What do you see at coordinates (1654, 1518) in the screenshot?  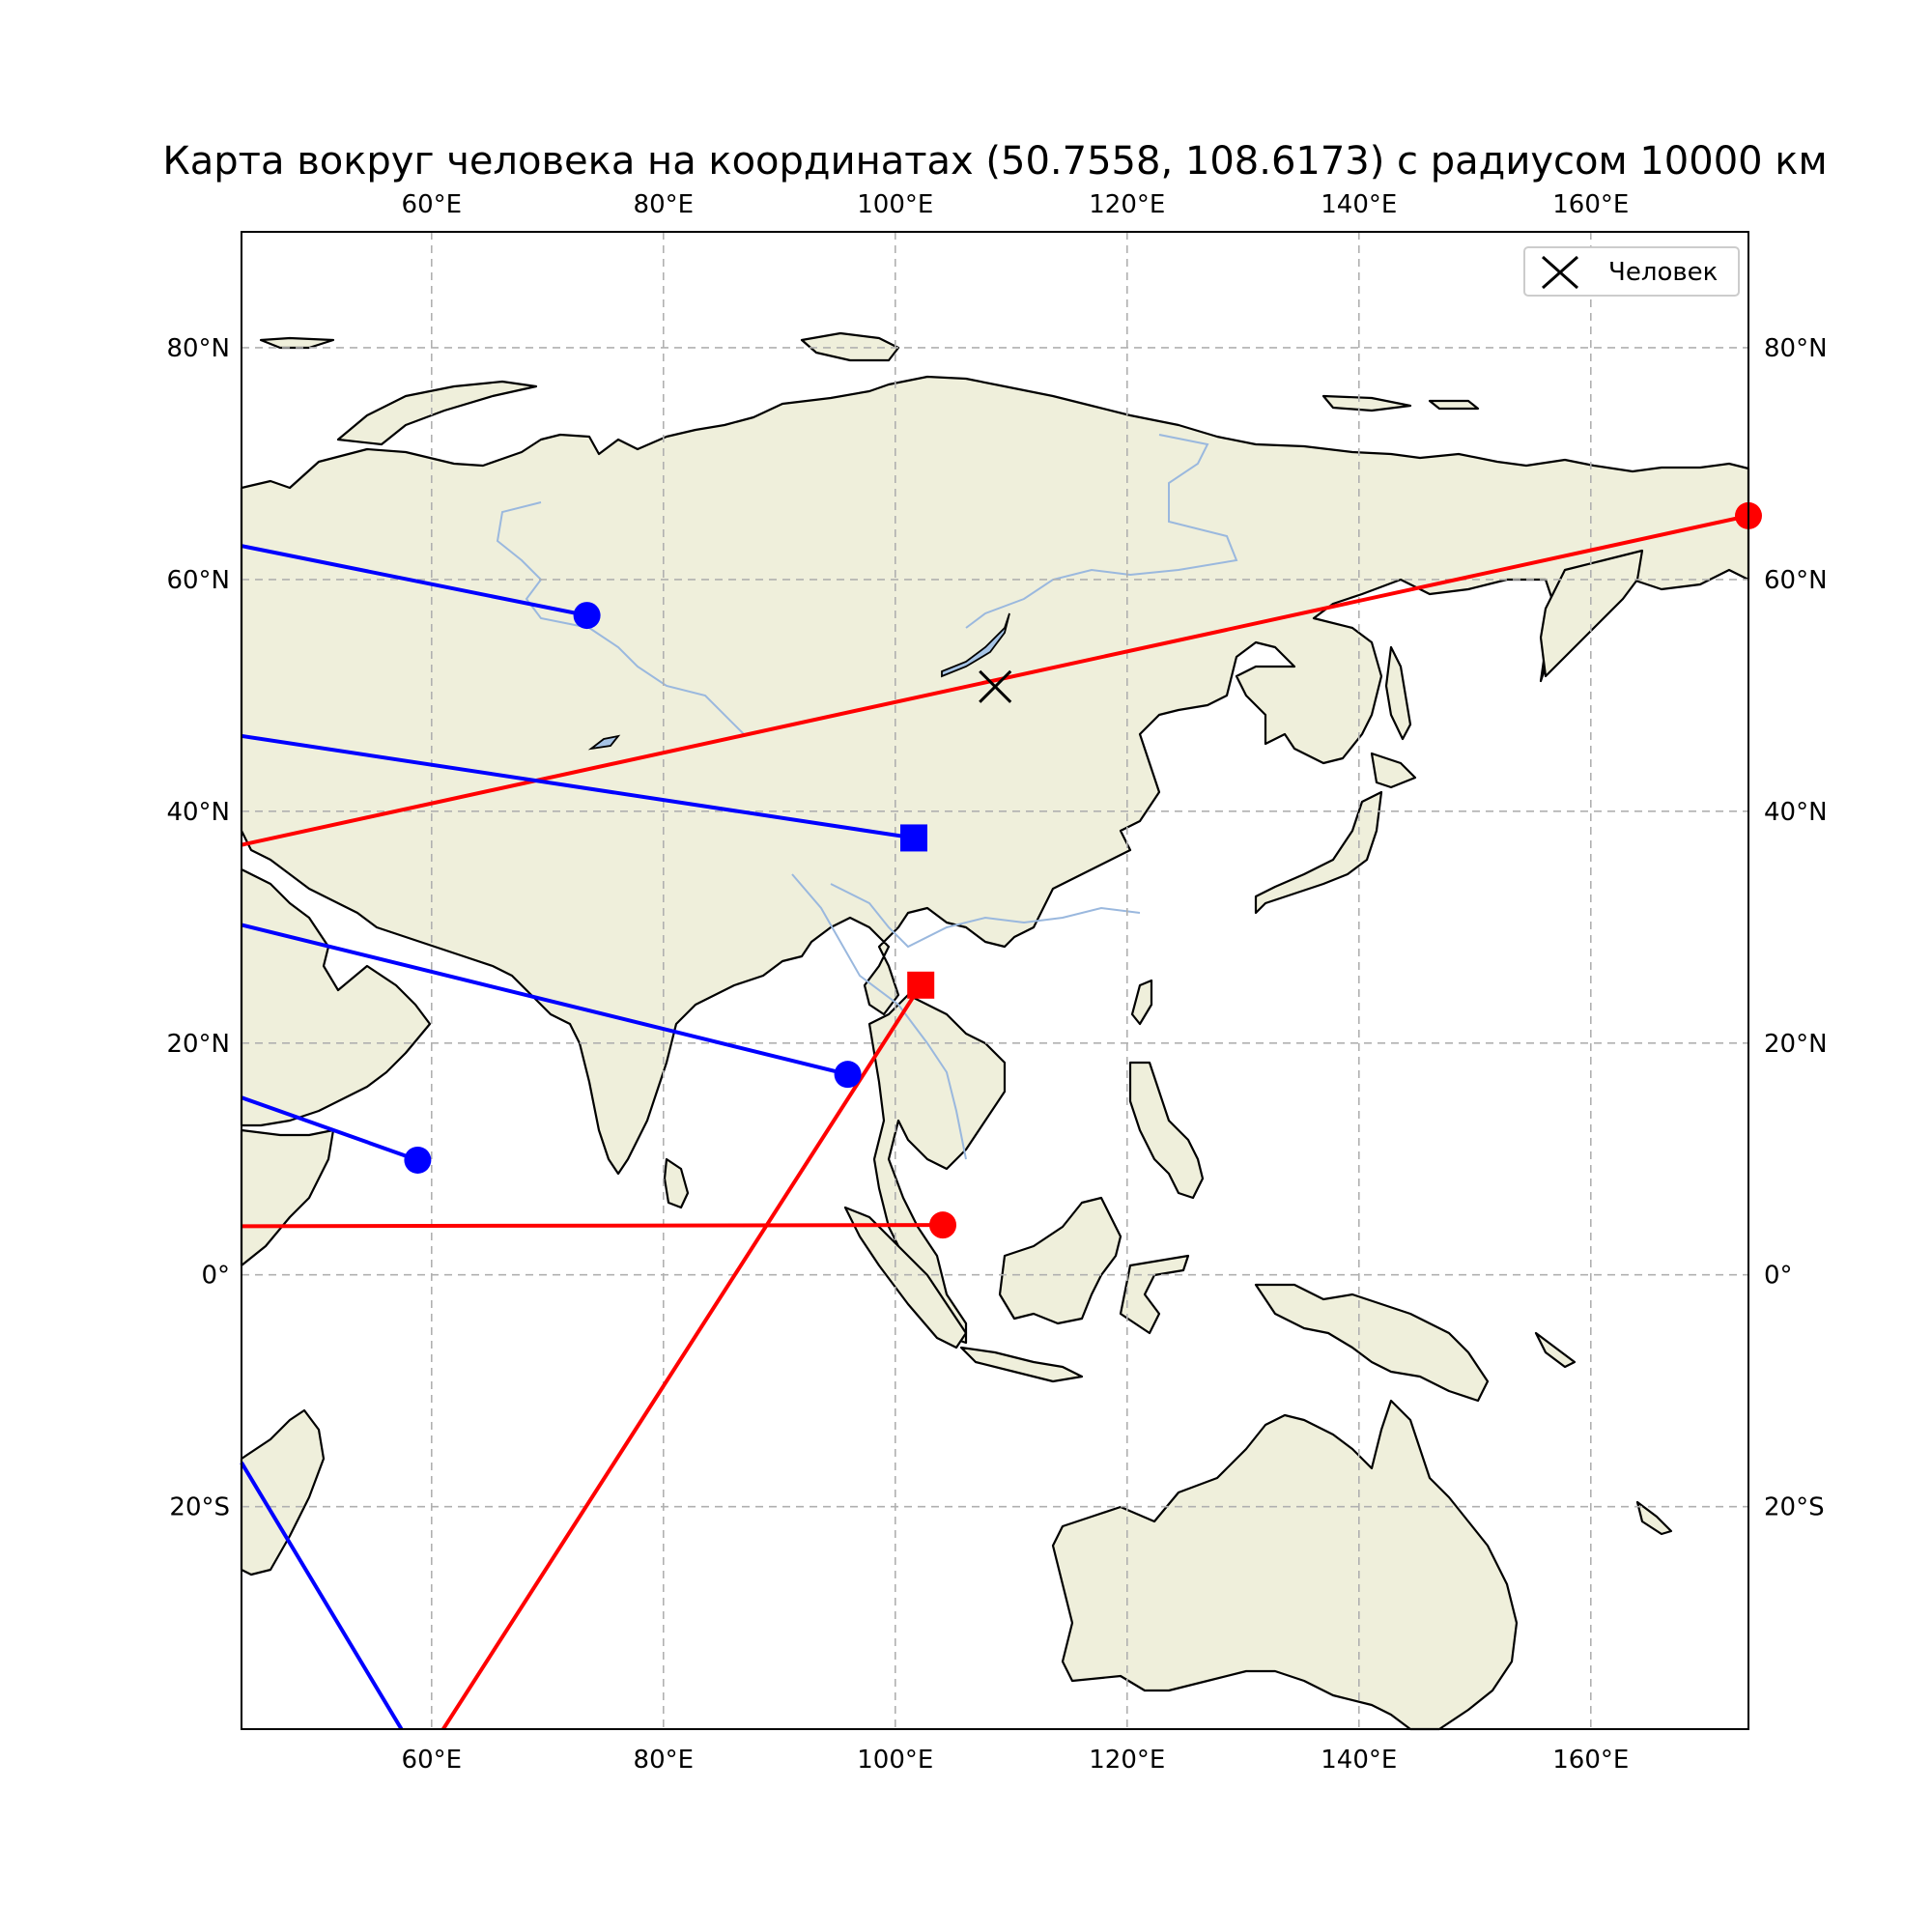 I see `new-caledonia-island` at bounding box center [1654, 1518].